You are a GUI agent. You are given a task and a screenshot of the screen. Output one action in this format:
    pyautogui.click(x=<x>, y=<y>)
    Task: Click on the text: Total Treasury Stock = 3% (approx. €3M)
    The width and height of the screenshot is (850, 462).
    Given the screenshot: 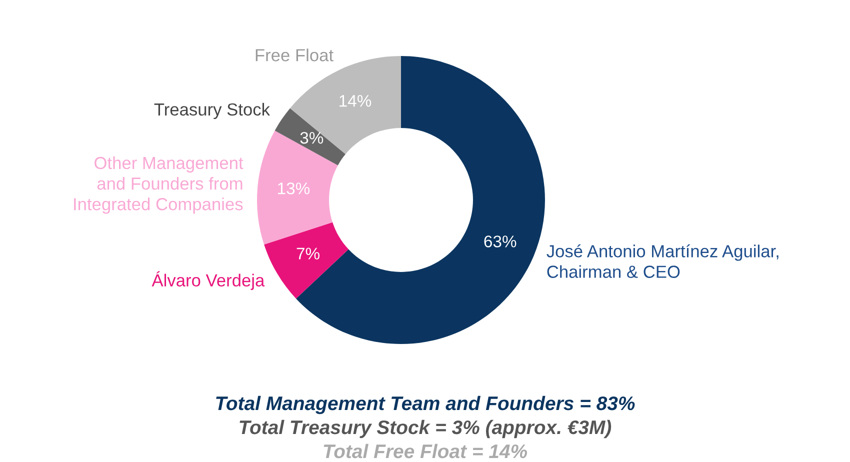 What is the action you would take?
    pyautogui.click(x=426, y=429)
    